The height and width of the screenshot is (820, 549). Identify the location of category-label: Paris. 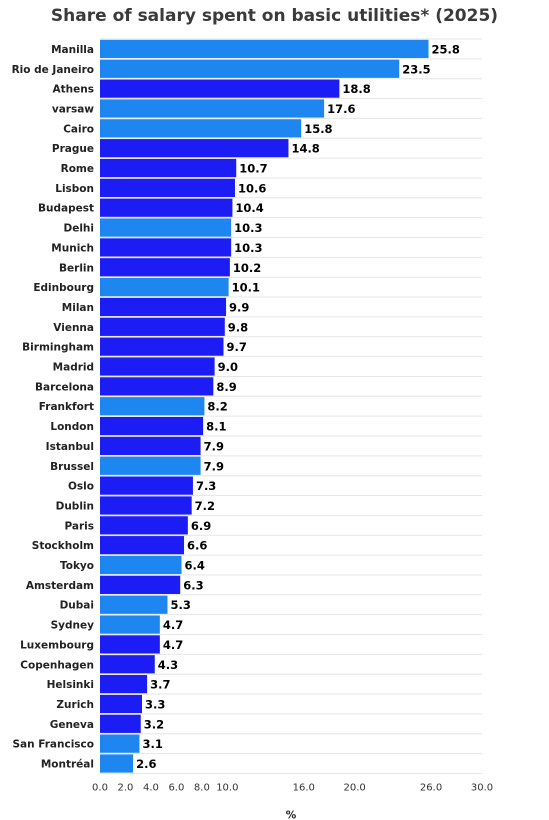
(79, 526).